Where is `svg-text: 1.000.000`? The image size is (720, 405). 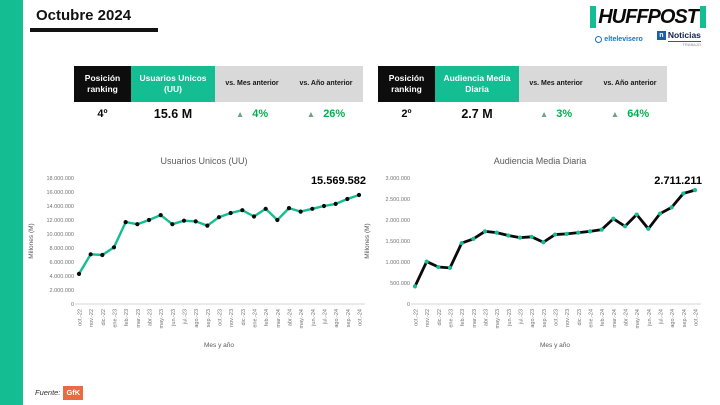 svg-text: 1.000.000 is located at coordinates (398, 263).